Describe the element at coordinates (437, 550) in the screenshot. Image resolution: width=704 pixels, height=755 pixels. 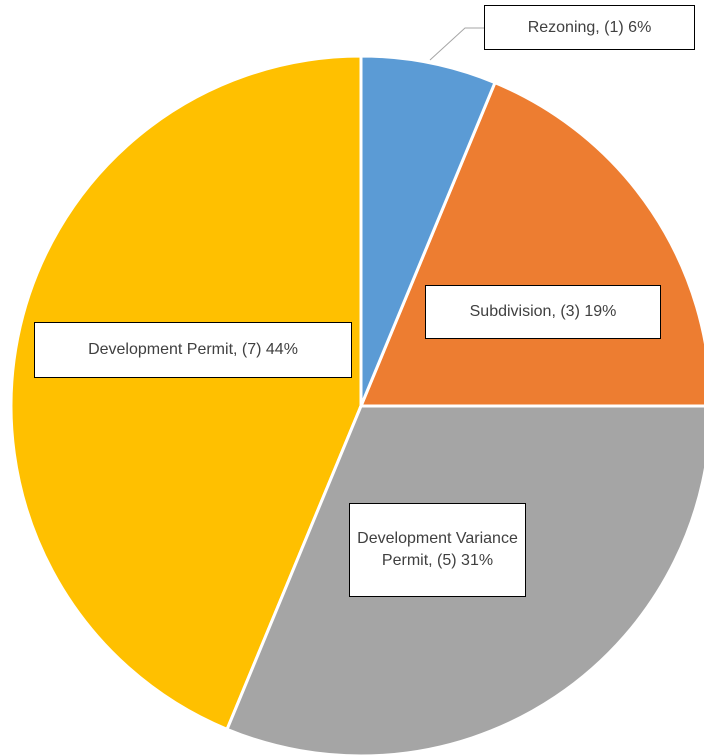
I see `data-label: Development Variance Permit, (5) 31%` at that location.